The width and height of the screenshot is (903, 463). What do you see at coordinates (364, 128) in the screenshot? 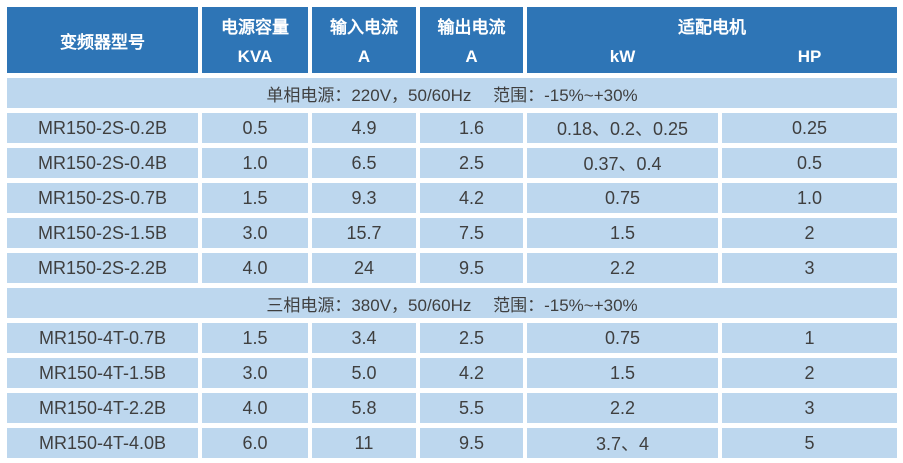
I see `cell-input-current: 4.9` at bounding box center [364, 128].